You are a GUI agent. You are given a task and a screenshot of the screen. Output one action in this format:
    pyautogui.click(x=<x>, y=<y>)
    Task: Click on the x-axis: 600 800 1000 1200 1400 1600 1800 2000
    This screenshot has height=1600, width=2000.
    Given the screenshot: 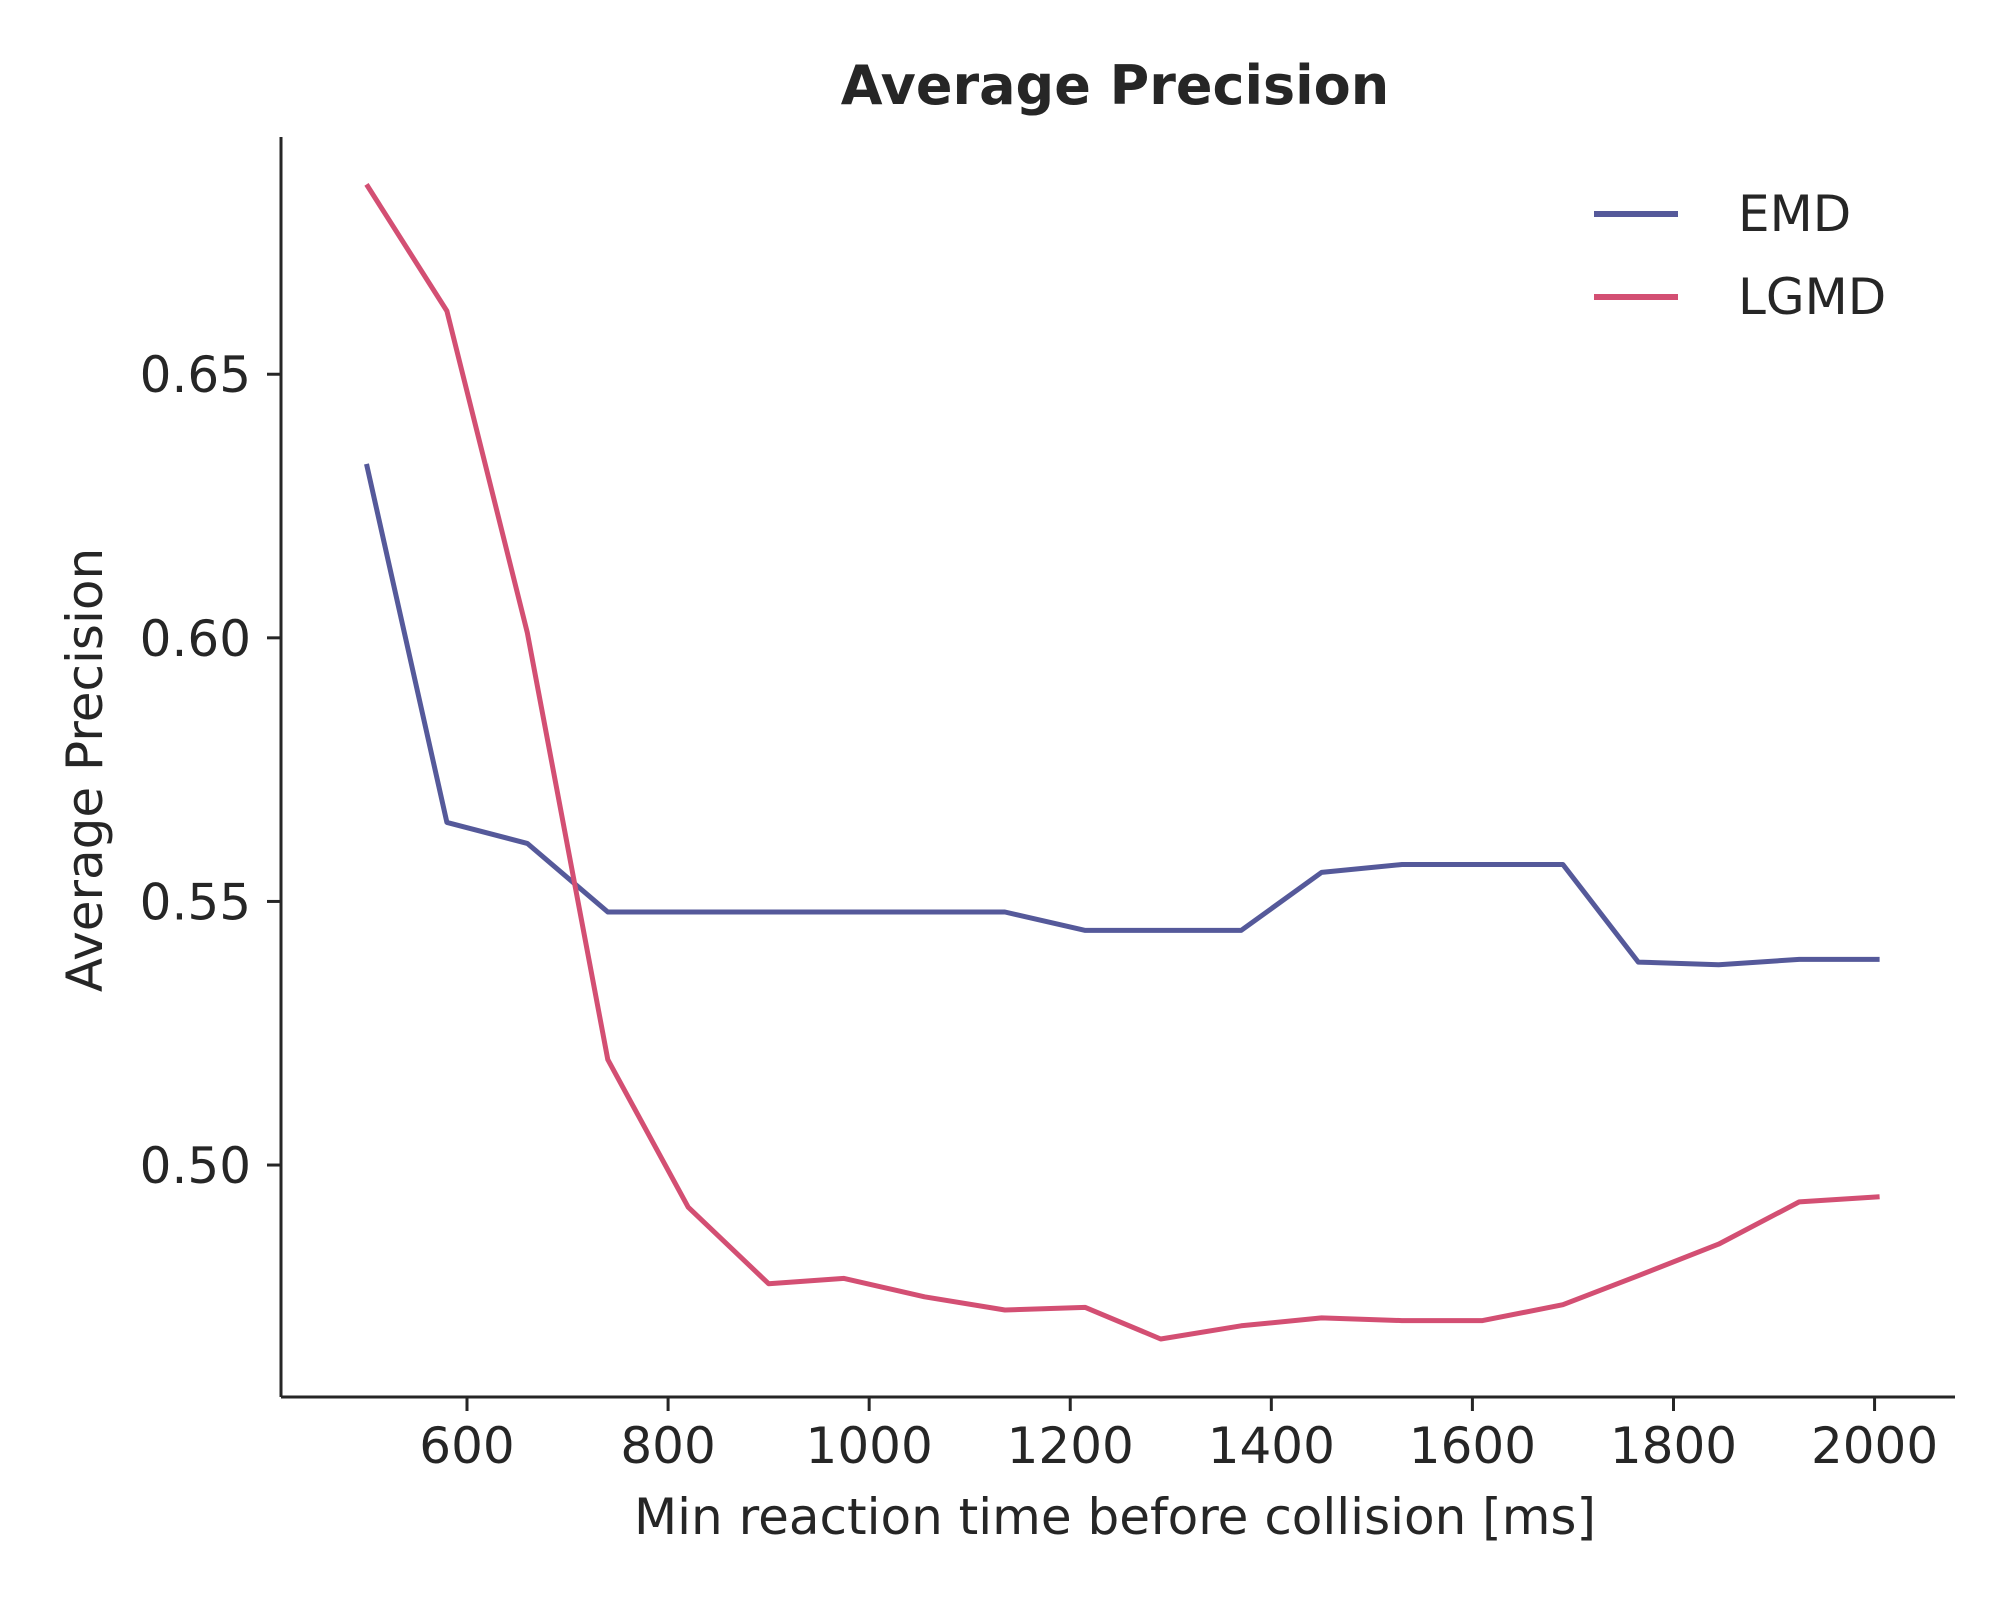 What is the action you would take?
    pyautogui.click(x=1118, y=1435)
    